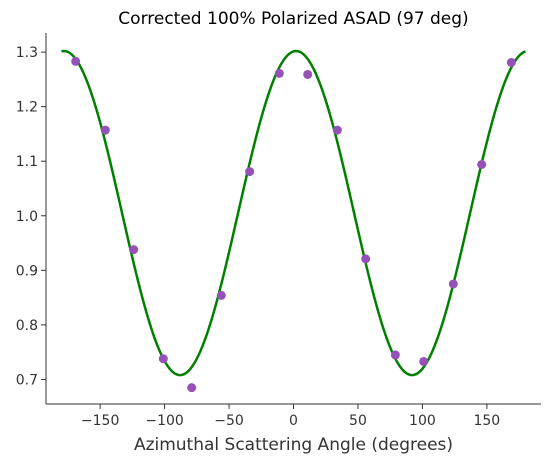 This screenshot has width=552, height=465. Describe the element at coordinates (27, 271) in the screenshot. I see `y-tick-label: 0.9` at that location.